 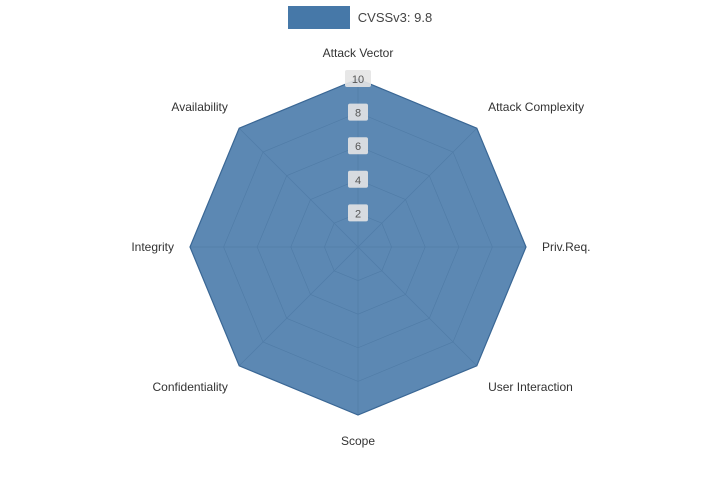 What do you see at coordinates (358, 53) in the screenshot?
I see `axis-label-attack-vector: Attack Vector` at bounding box center [358, 53].